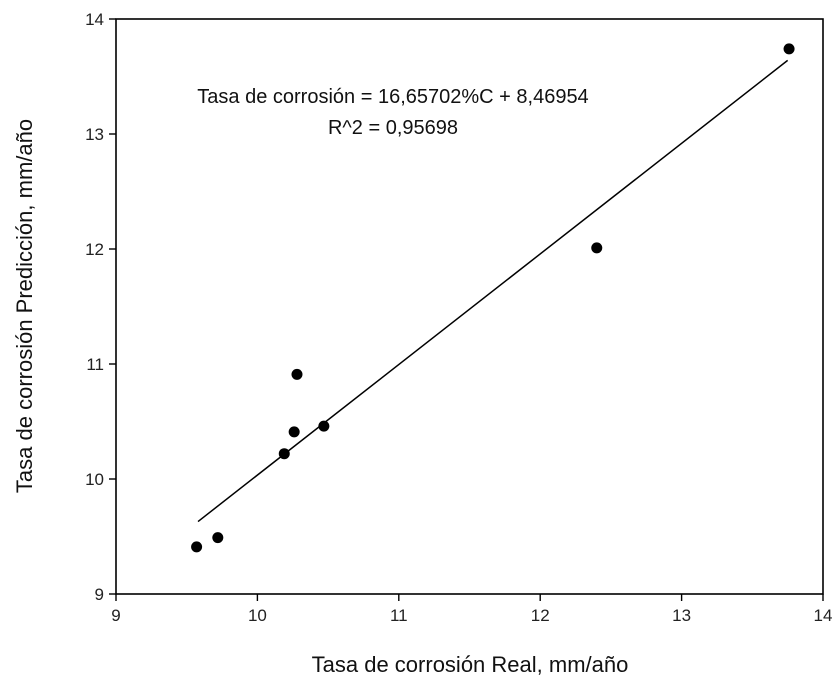 The image size is (834, 680). I want to click on x-axis-ticks: 9 10 11 12 13 14, so click(471, 609).